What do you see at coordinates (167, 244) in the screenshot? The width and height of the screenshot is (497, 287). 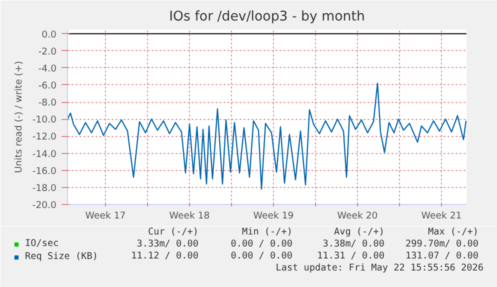 I see `text: 3.33m/ 0.00` at bounding box center [167, 244].